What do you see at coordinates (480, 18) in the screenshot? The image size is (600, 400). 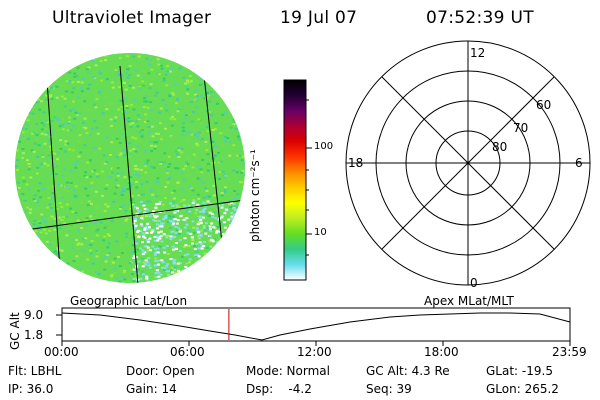 I see `time-label: 07:52:39 UT` at bounding box center [480, 18].